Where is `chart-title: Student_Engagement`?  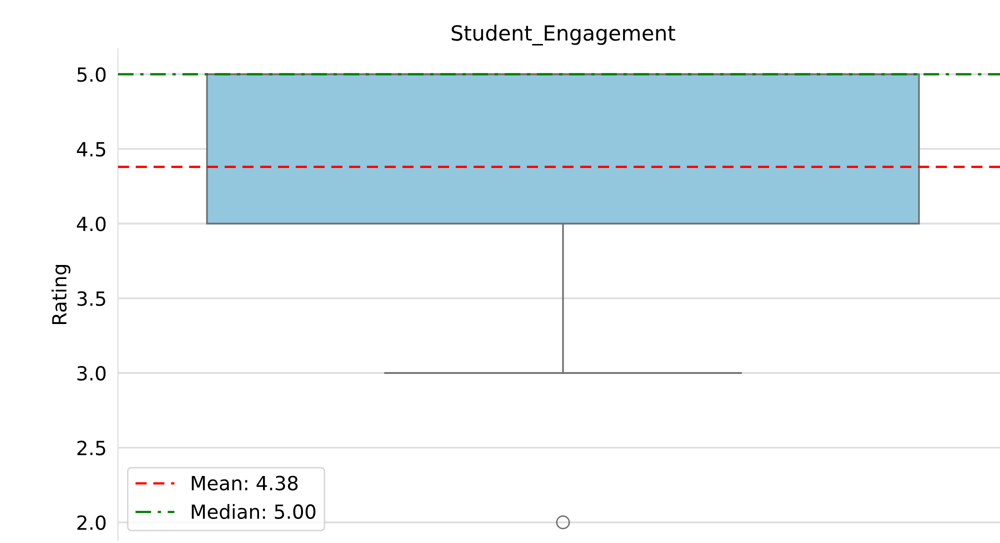
chart-title: Student_Engagement is located at coordinates (564, 35).